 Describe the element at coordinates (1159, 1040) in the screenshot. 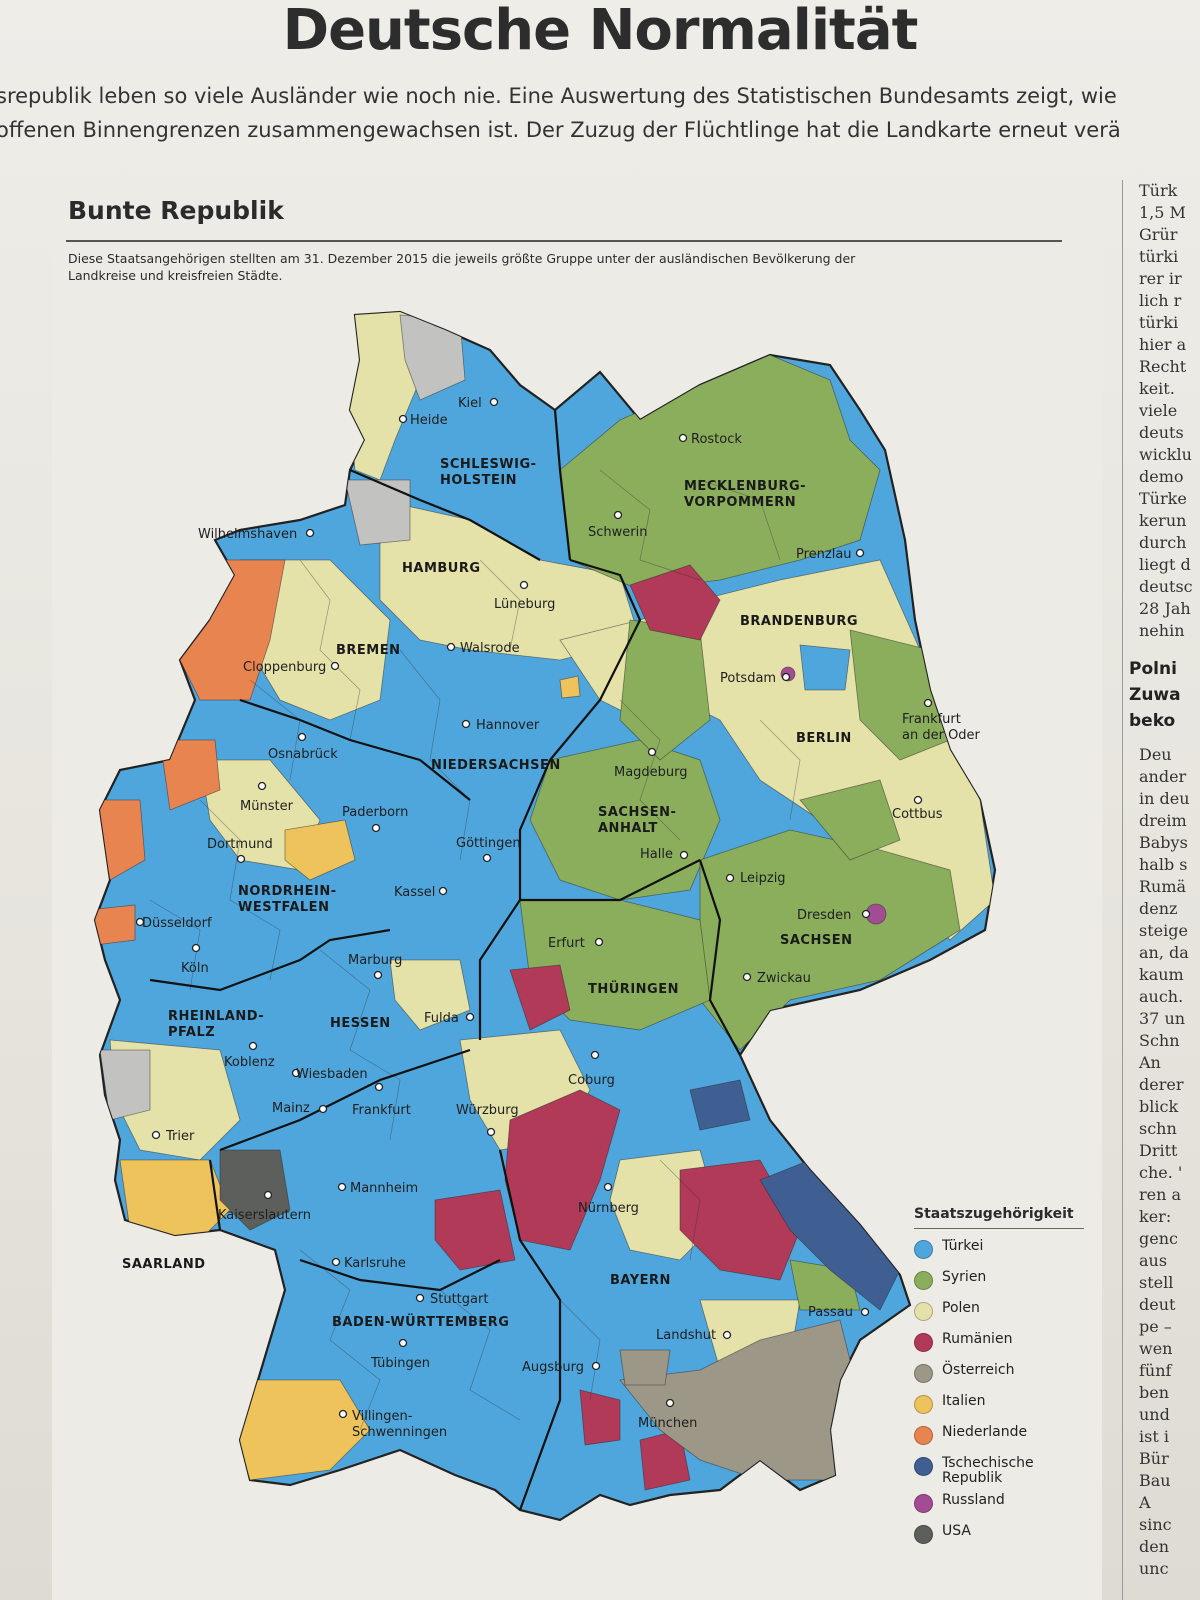

I see `column-line: Schn` at that location.